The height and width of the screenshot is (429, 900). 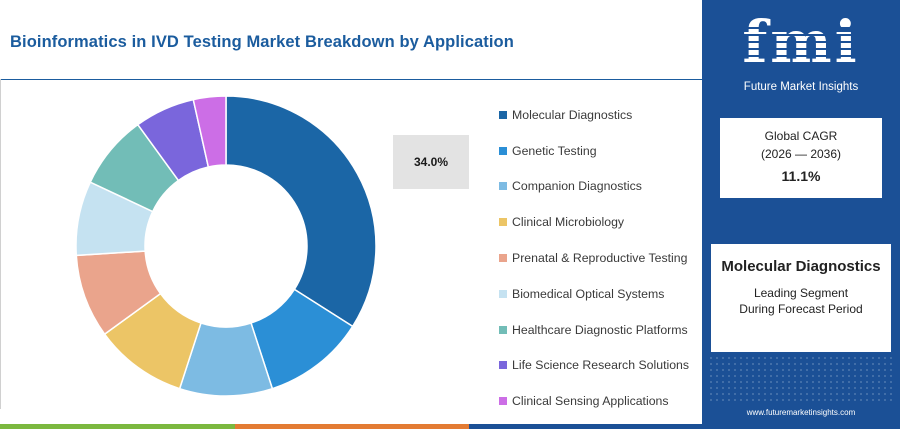 I want to click on title-divider, so click(x=351, y=79).